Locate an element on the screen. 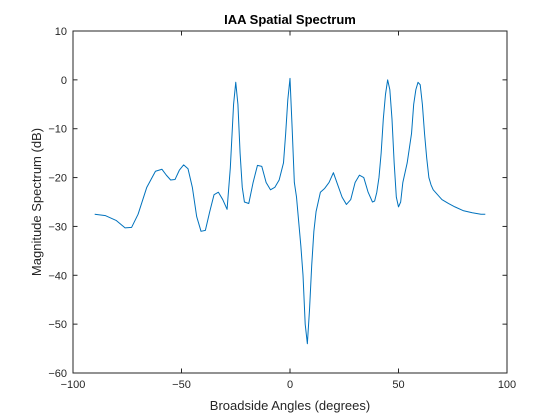  x-tick-label: 0 is located at coordinates (290, 385).